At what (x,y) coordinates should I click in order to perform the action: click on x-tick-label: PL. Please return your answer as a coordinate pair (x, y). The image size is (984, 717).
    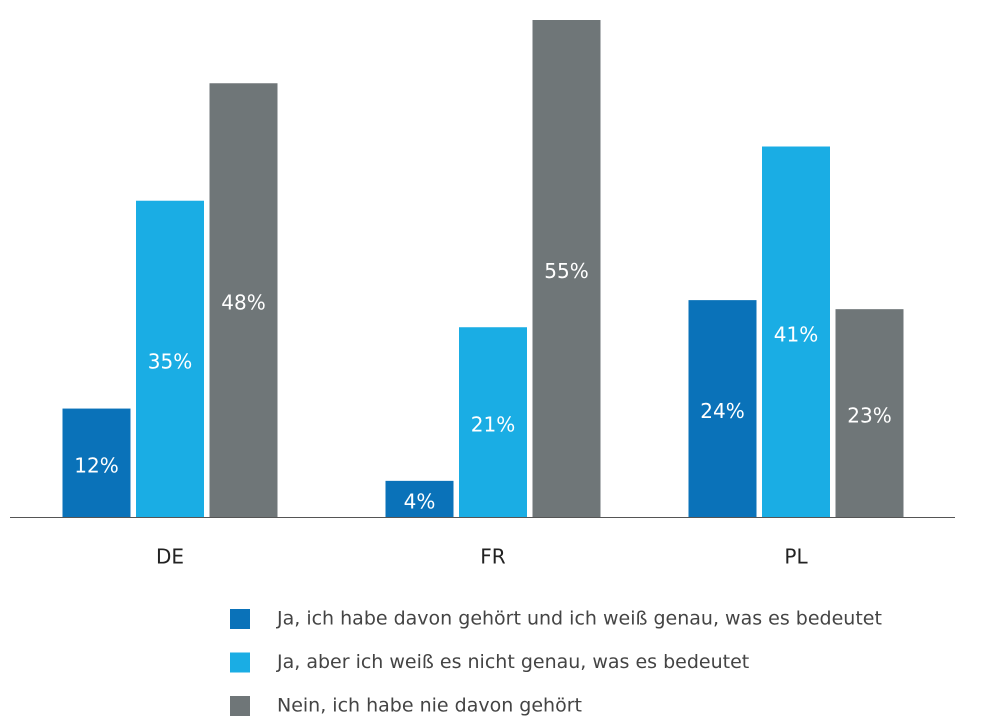
    Looking at the image, I should click on (796, 557).